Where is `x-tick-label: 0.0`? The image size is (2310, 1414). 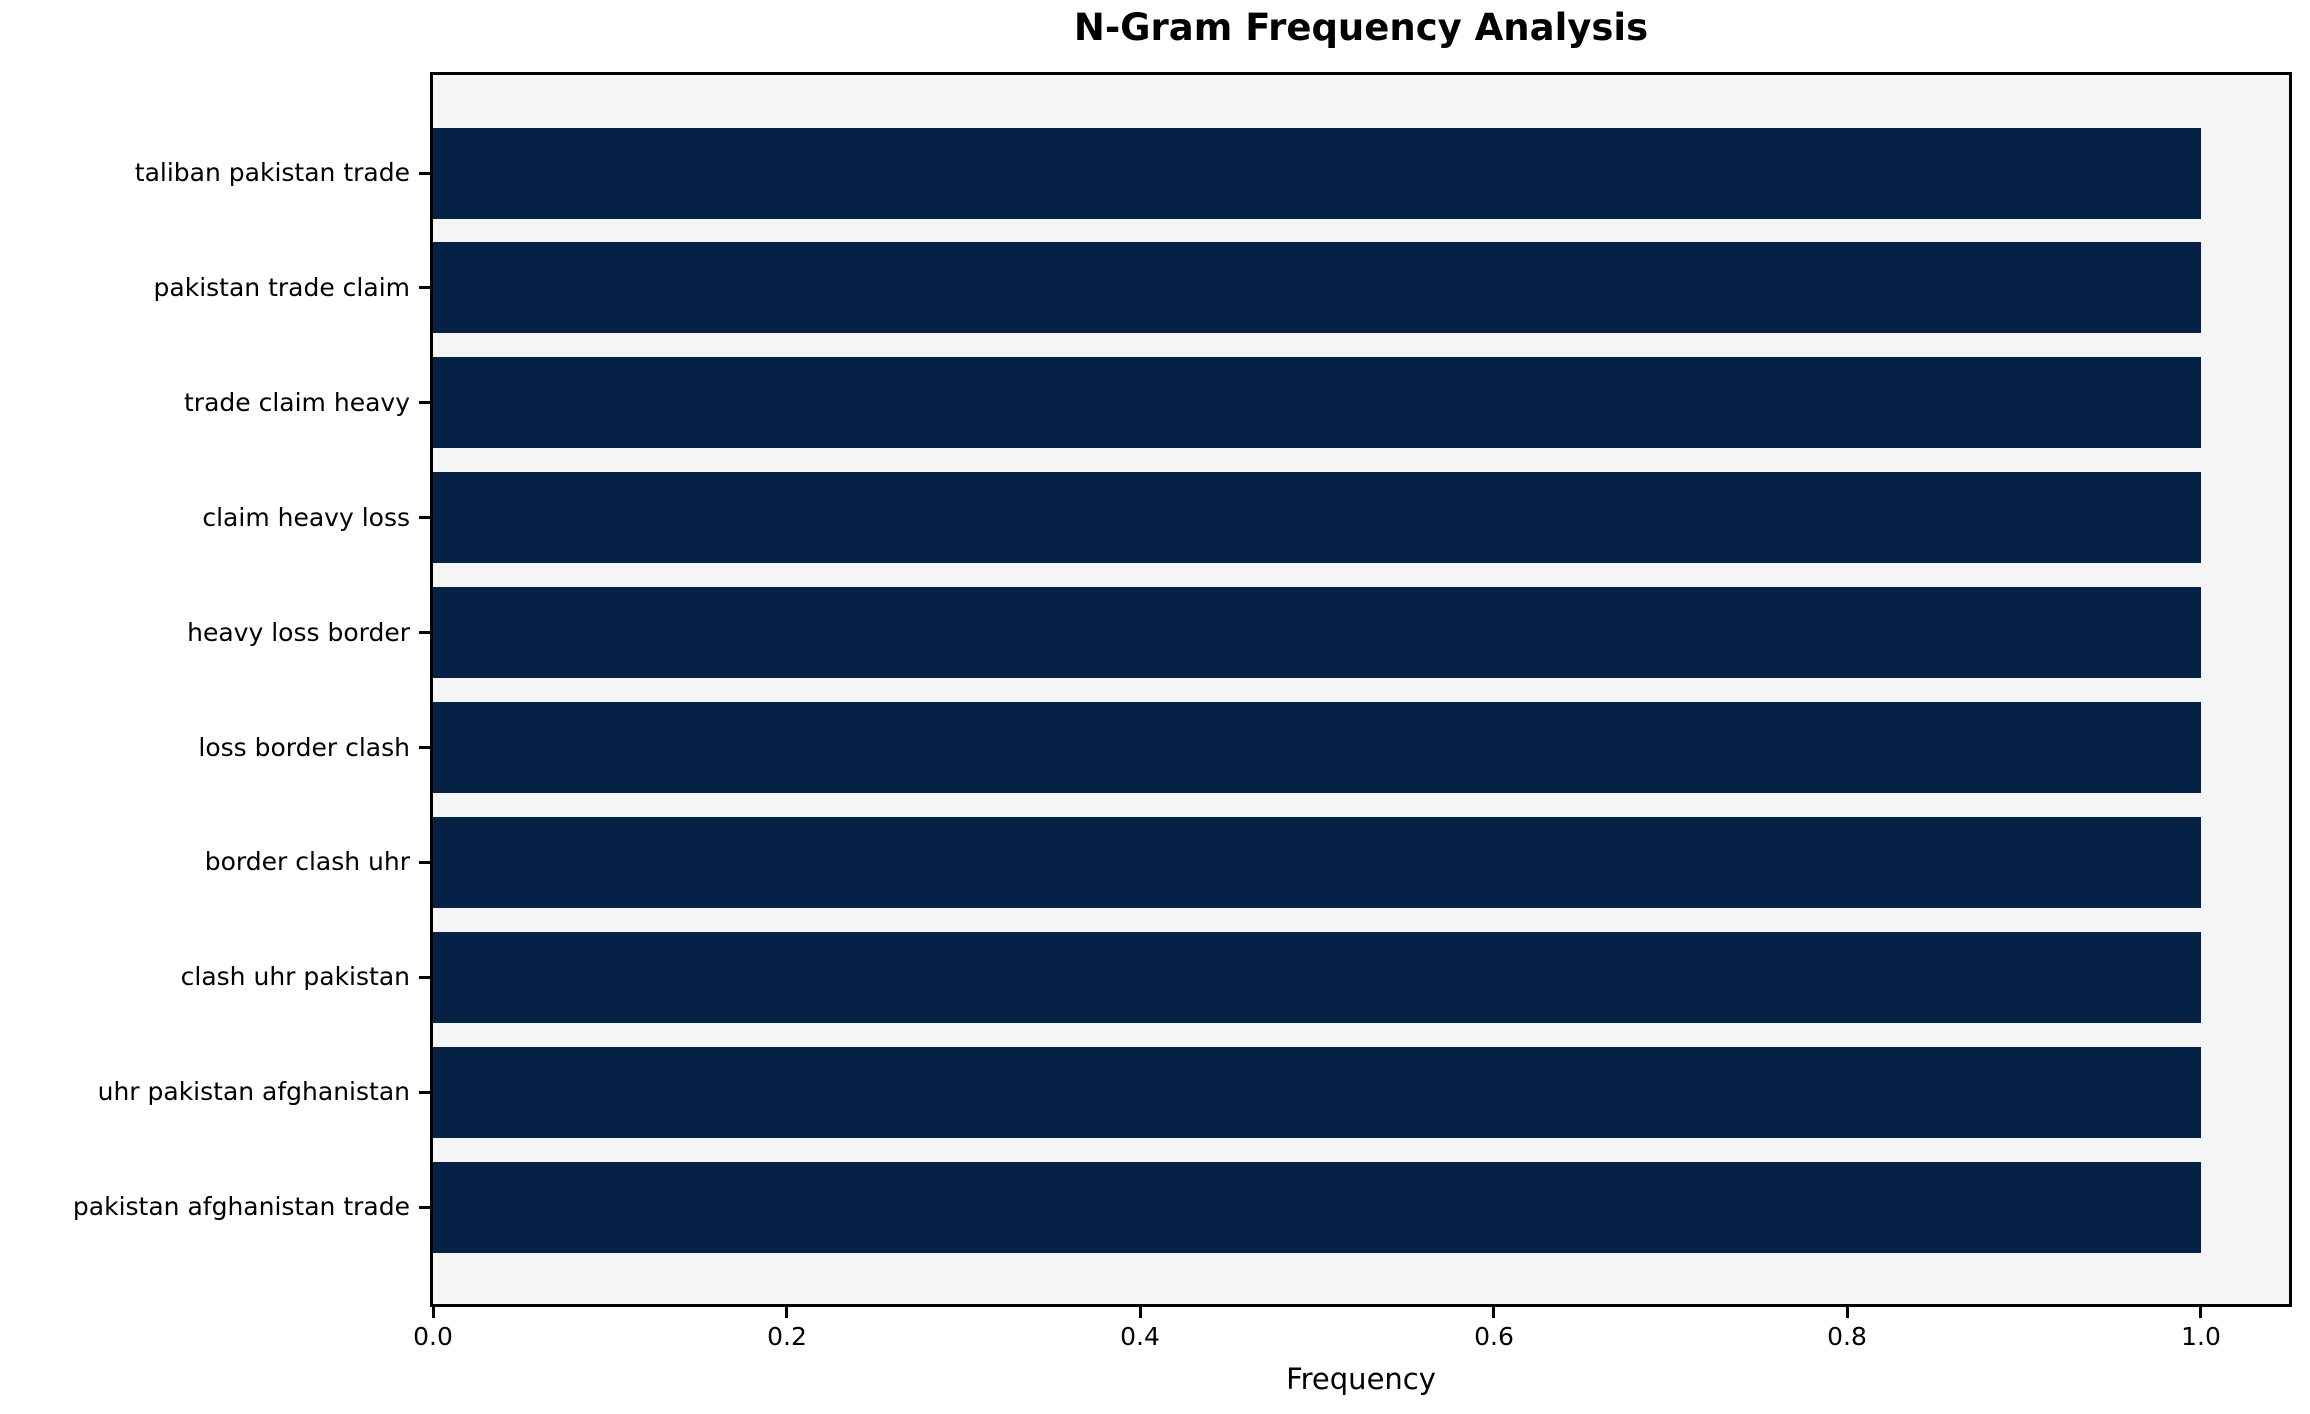
x-tick-label: 0.0 is located at coordinates (433, 1336).